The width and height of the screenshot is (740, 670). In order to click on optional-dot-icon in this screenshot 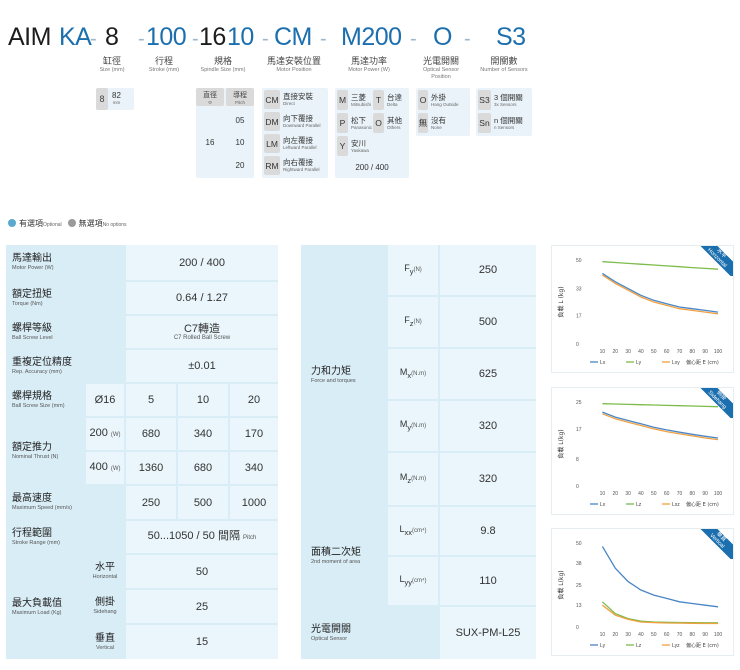, I will do `click(12, 223)`.